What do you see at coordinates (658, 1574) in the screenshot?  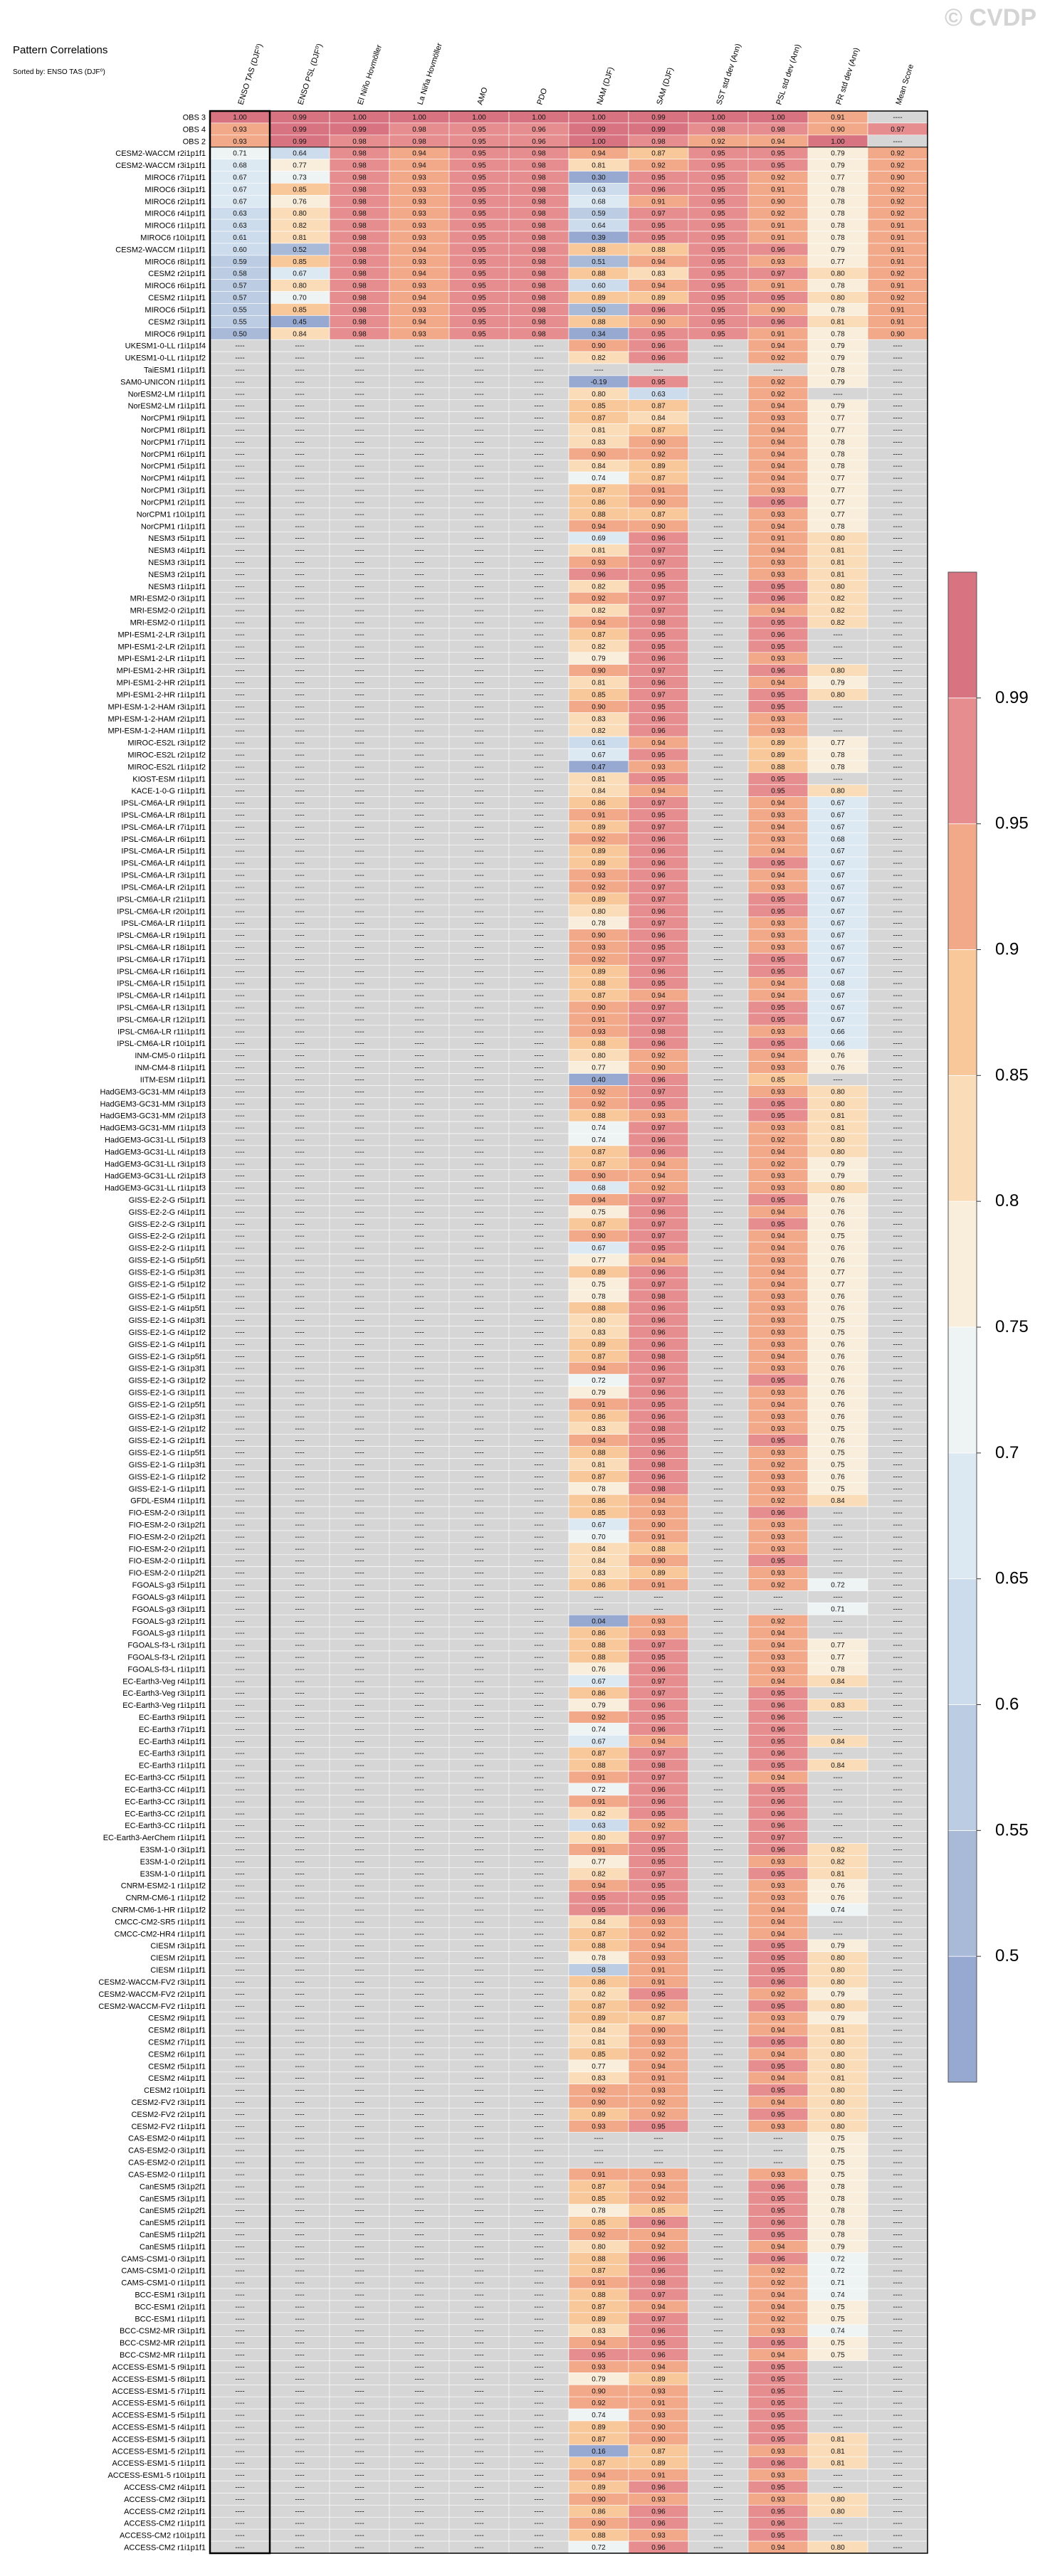 I see `cell-value: 0.89` at bounding box center [658, 1574].